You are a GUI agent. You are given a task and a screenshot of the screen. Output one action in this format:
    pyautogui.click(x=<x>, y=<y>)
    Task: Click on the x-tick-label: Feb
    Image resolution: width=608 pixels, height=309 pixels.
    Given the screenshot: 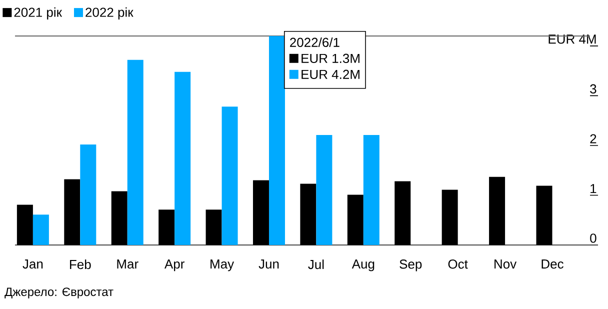 What is the action you would take?
    pyautogui.click(x=80, y=265)
    